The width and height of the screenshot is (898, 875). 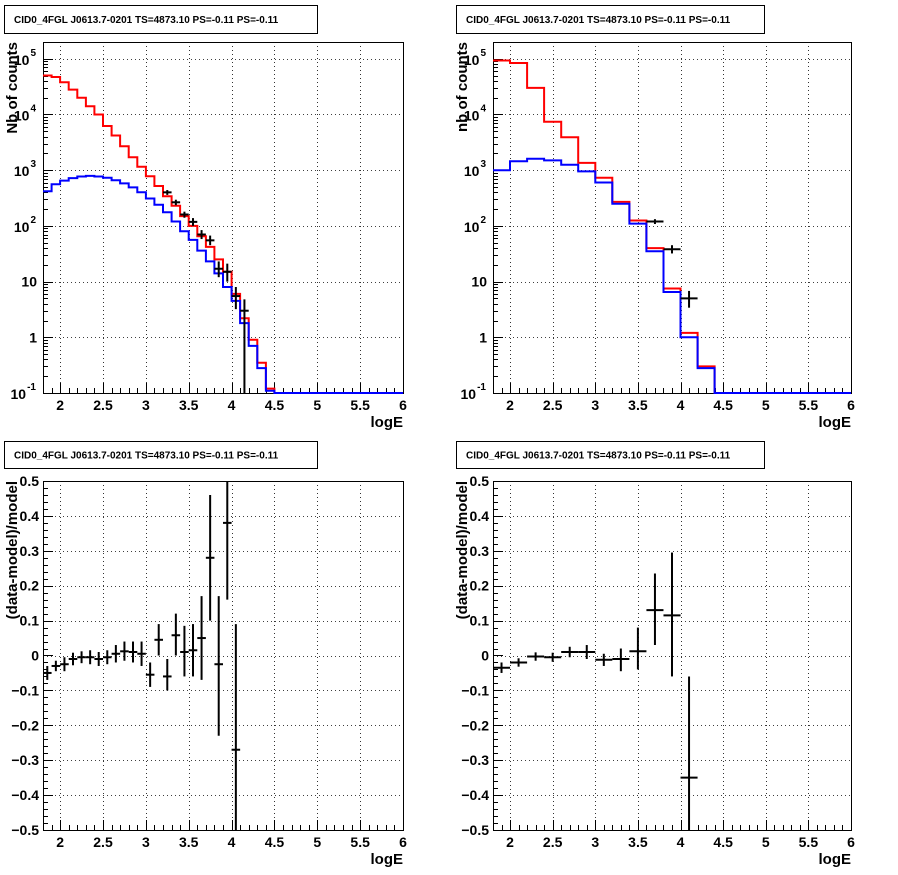 What do you see at coordinates (510, 842) in the screenshot?
I see `x-tick-label: 2` at bounding box center [510, 842].